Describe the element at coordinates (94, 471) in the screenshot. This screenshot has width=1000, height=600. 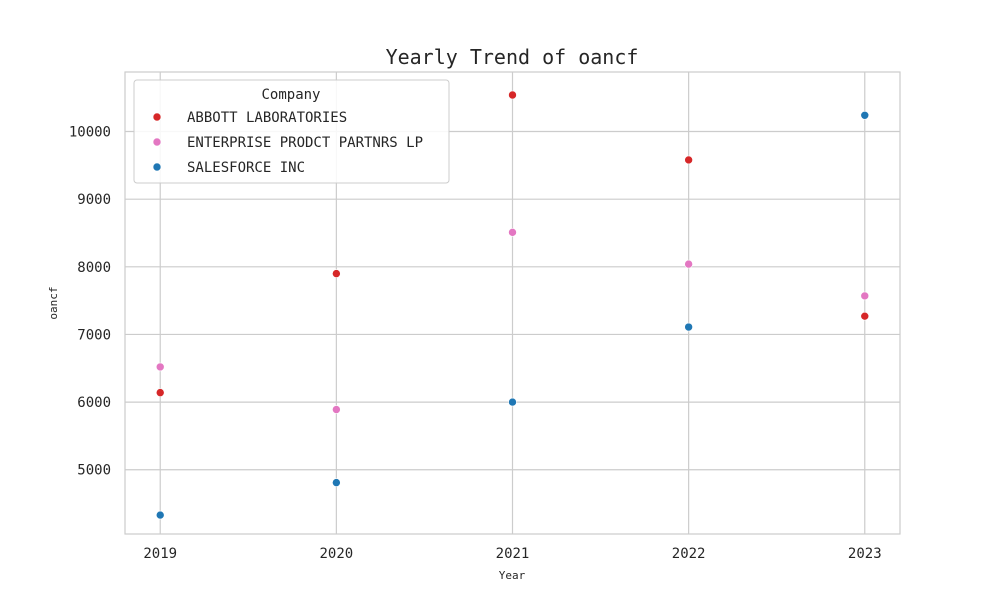
I see `y-tick-label: 5000` at that location.